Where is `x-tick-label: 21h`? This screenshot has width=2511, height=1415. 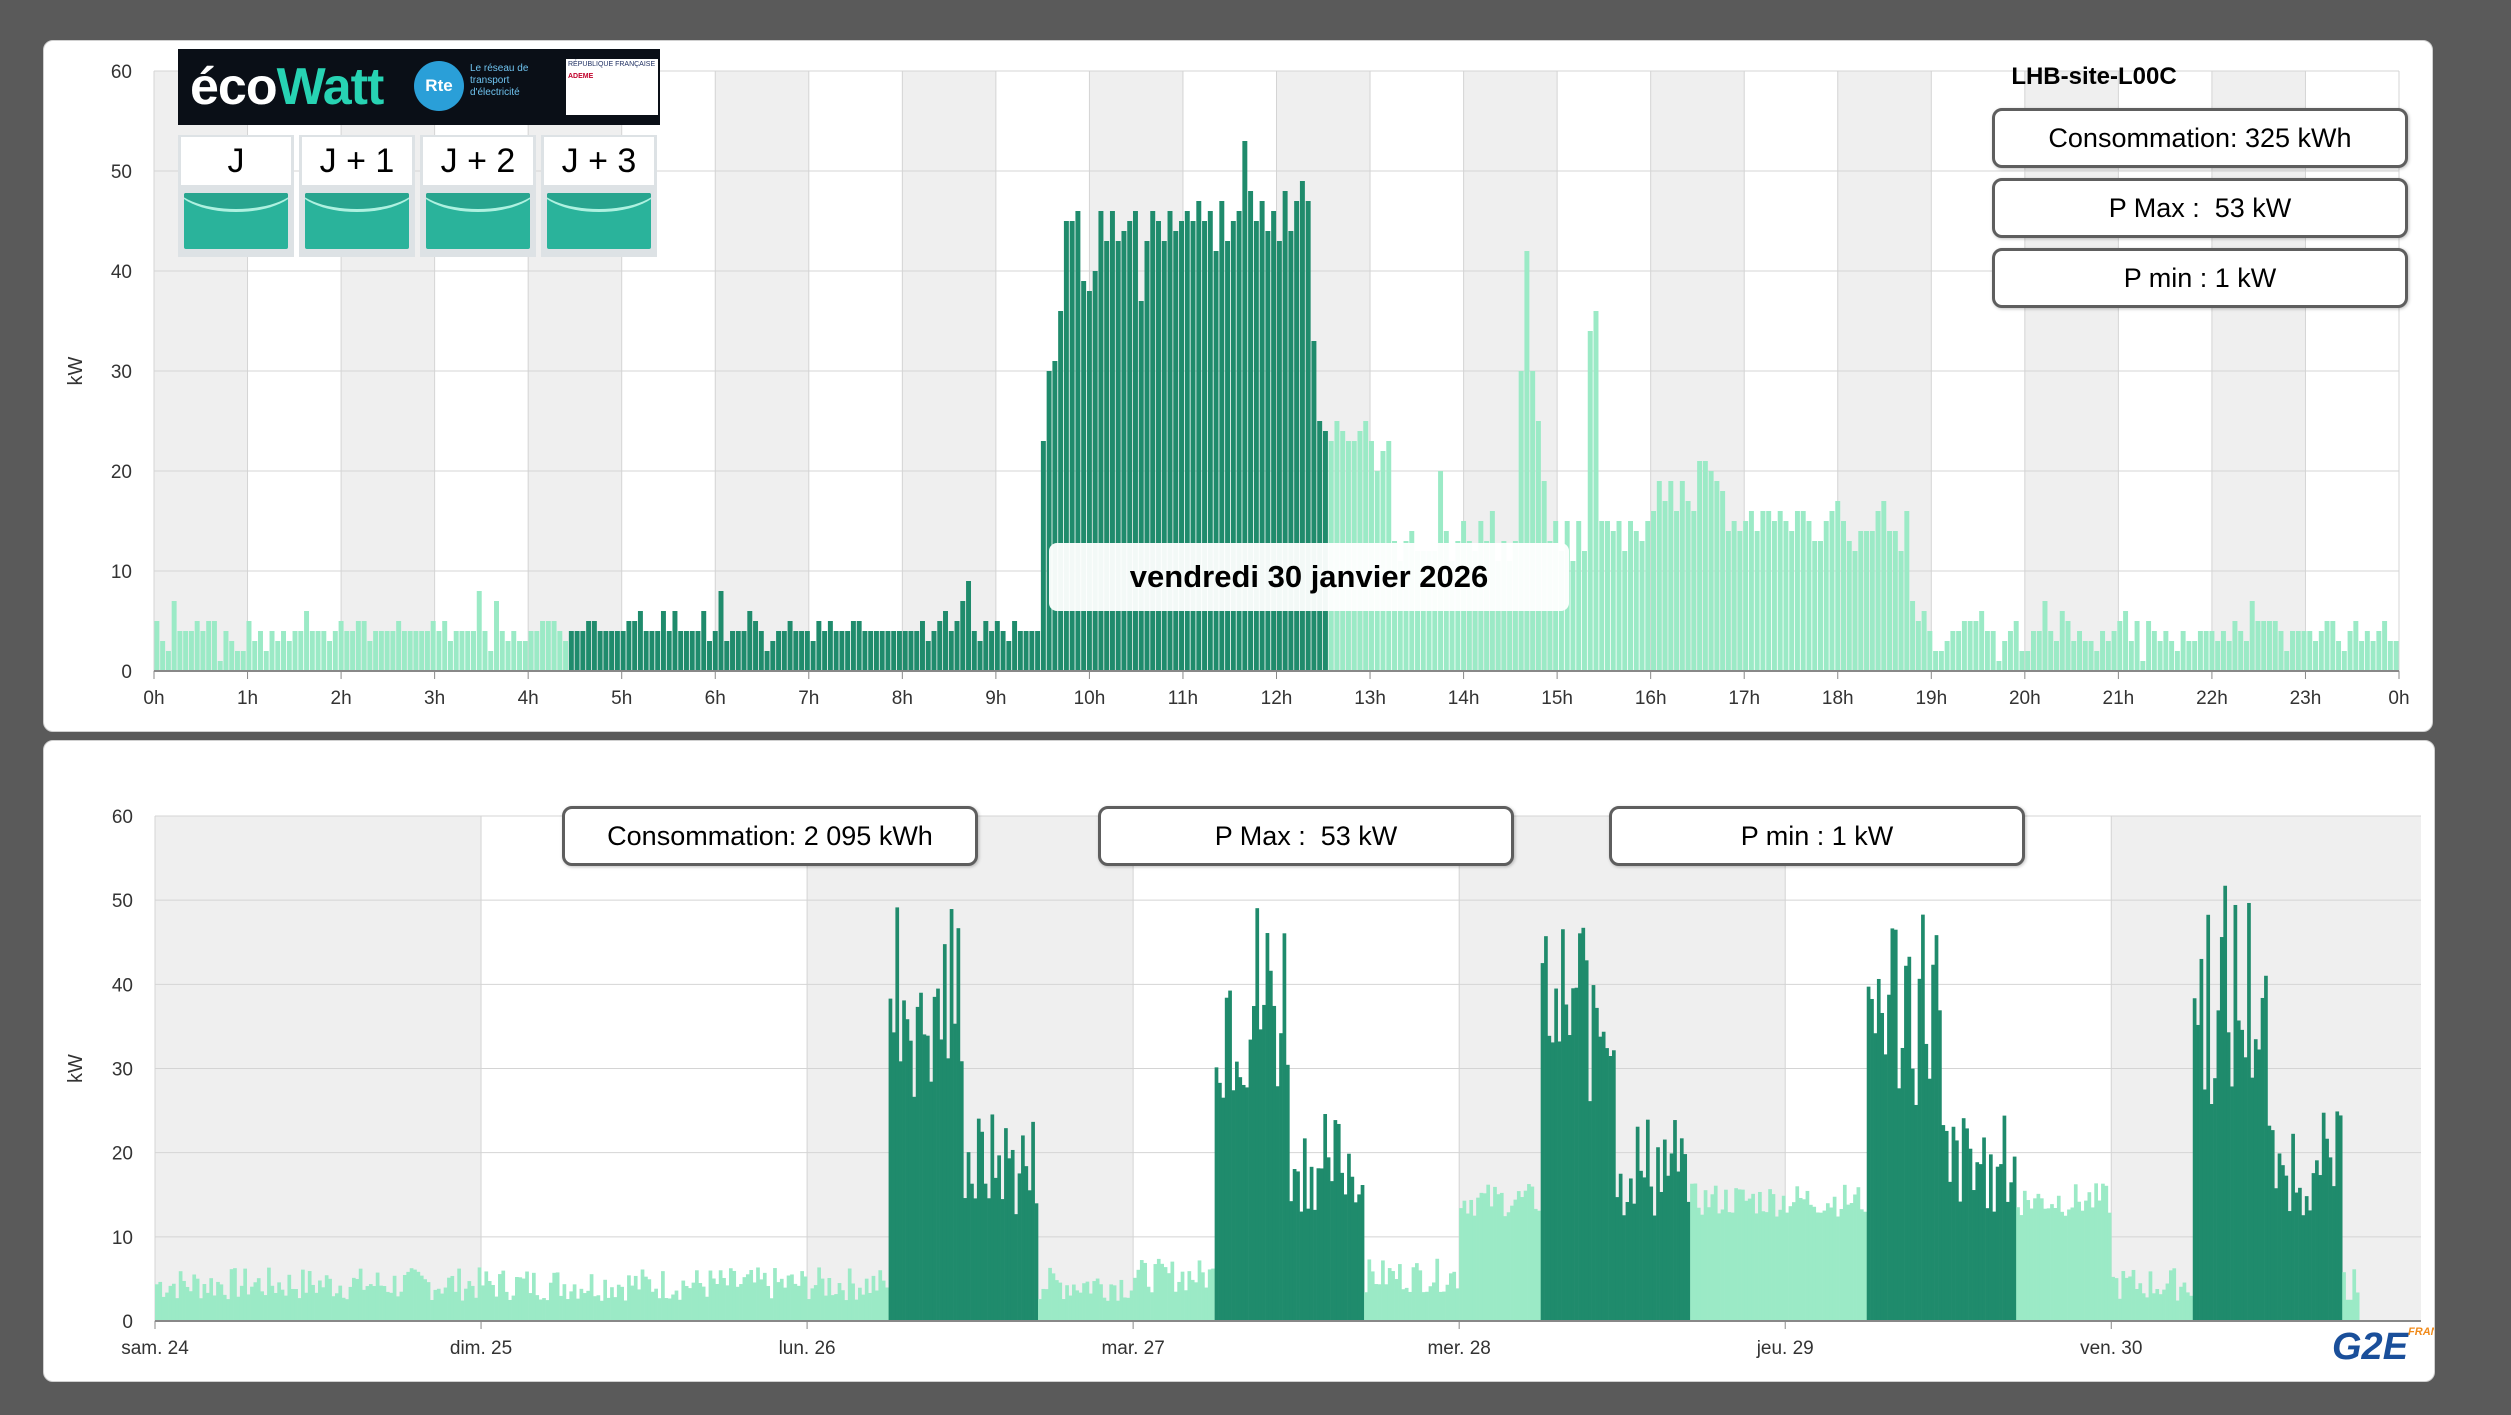 x-tick-label: 21h is located at coordinates (2119, 698).